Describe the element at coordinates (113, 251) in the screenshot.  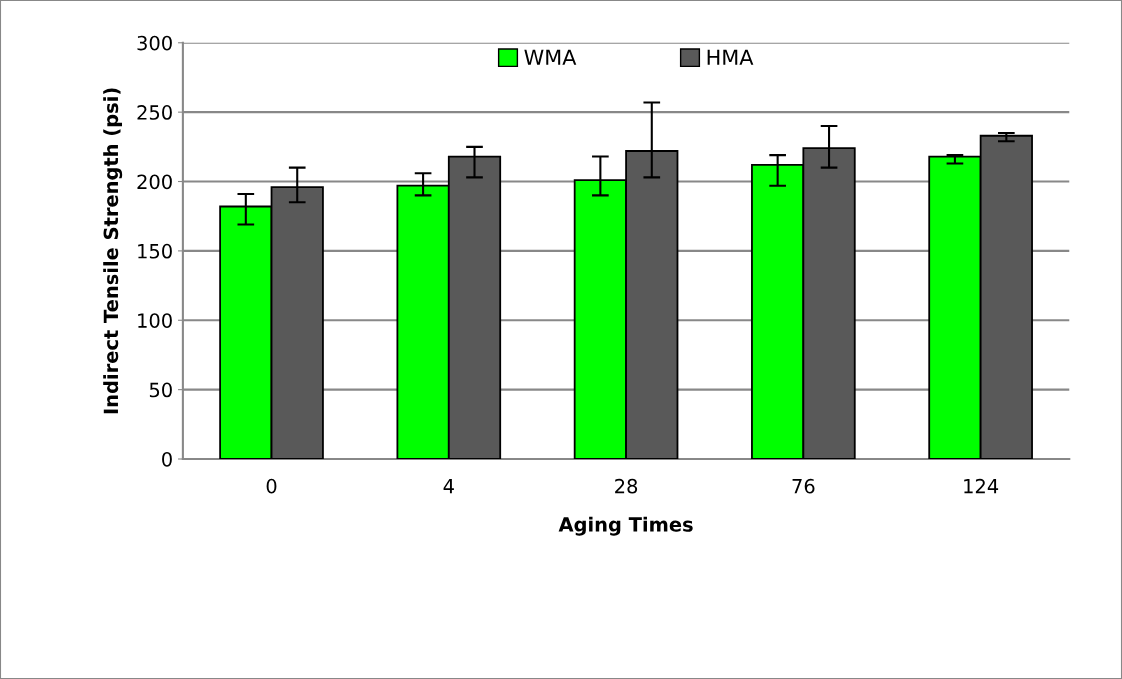
I see `y-axis-title: Indirect Tensile Strength (psi)` at that location.